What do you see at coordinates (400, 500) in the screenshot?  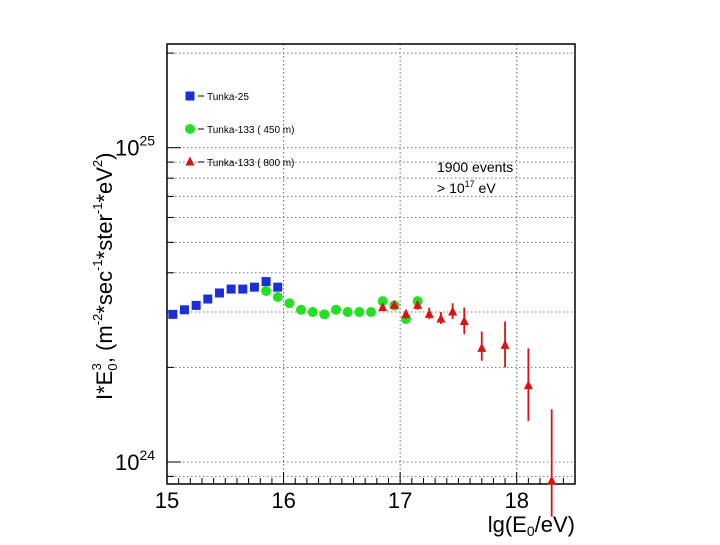 I see `x-tick-label: 17` at bounding box center [400, 500].